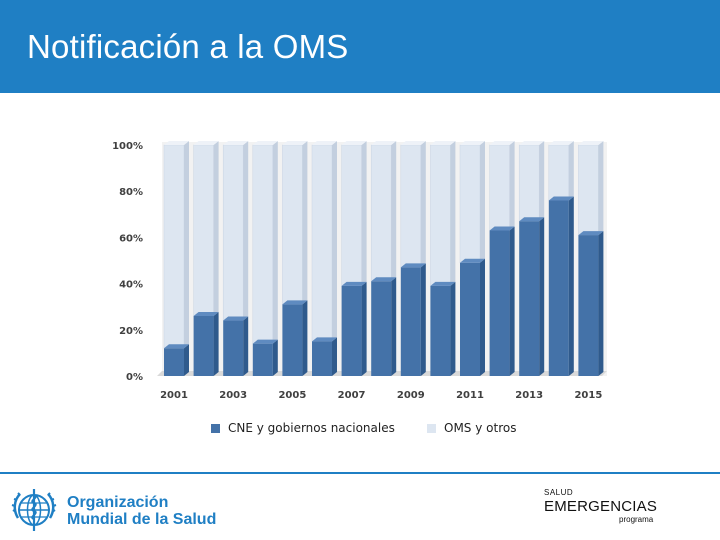 This screenshot has height=540, width=720. What do you see at coordinates (360, 473) in the screenshot?
I see `footer-divider` at bounding box center [360, 473].